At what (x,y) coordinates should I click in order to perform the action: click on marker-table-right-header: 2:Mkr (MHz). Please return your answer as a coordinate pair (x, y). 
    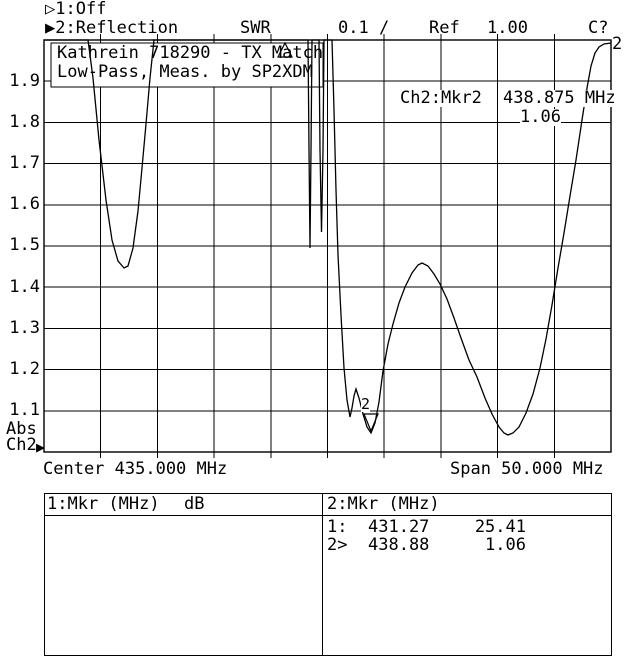
    Looking at the image, I should click on (383, 504).